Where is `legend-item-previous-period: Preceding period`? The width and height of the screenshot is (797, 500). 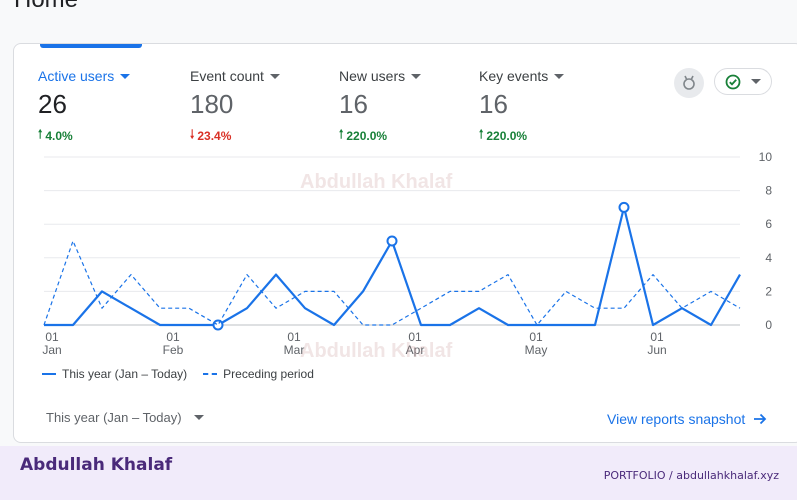
legend-item-previous-period: Preceding period is located at coordinates (258, 374).